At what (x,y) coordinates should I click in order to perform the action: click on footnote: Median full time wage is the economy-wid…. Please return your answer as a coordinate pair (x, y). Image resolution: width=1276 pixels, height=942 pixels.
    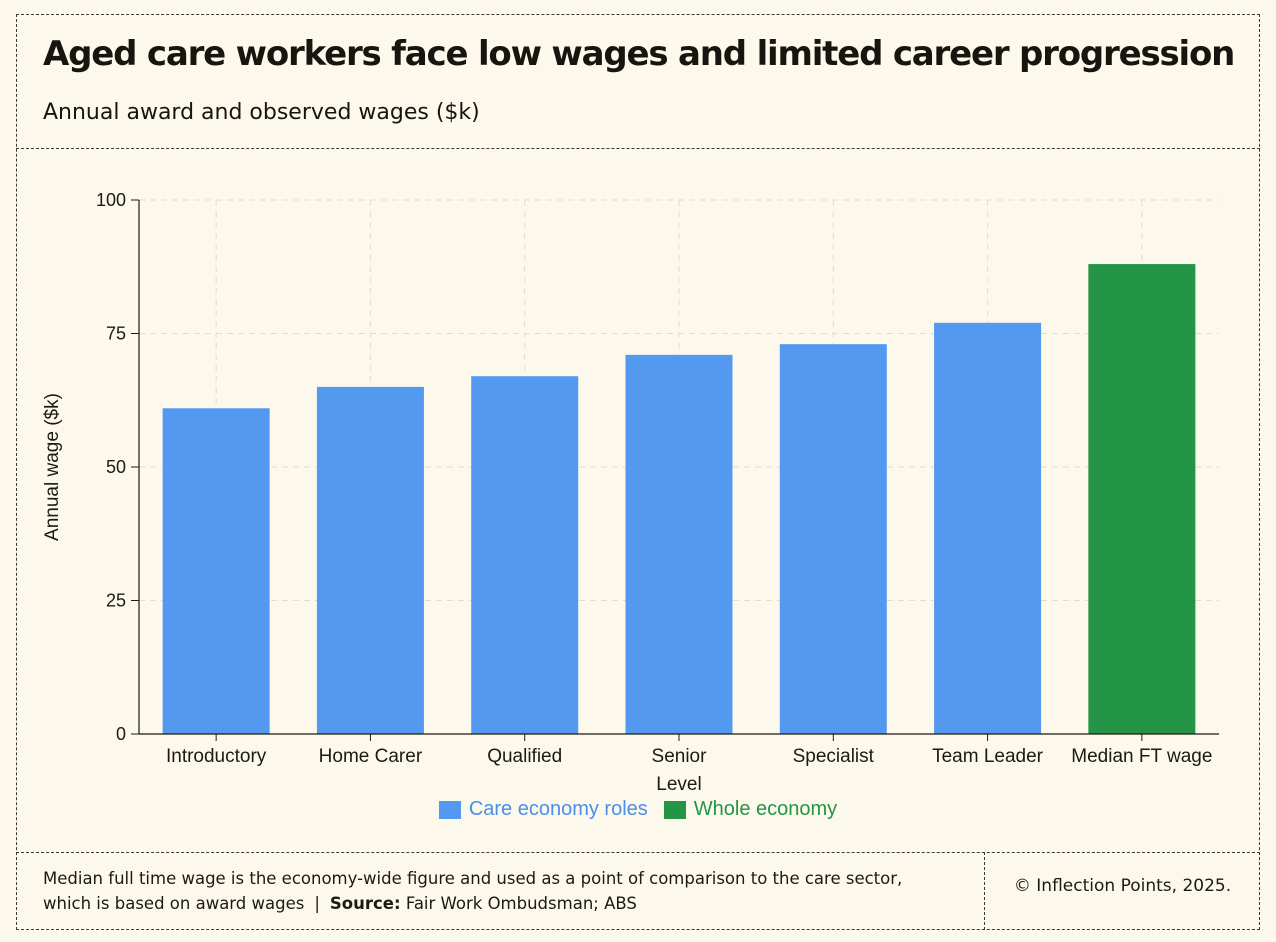
    Looking at the image, I should click on (498, 891).